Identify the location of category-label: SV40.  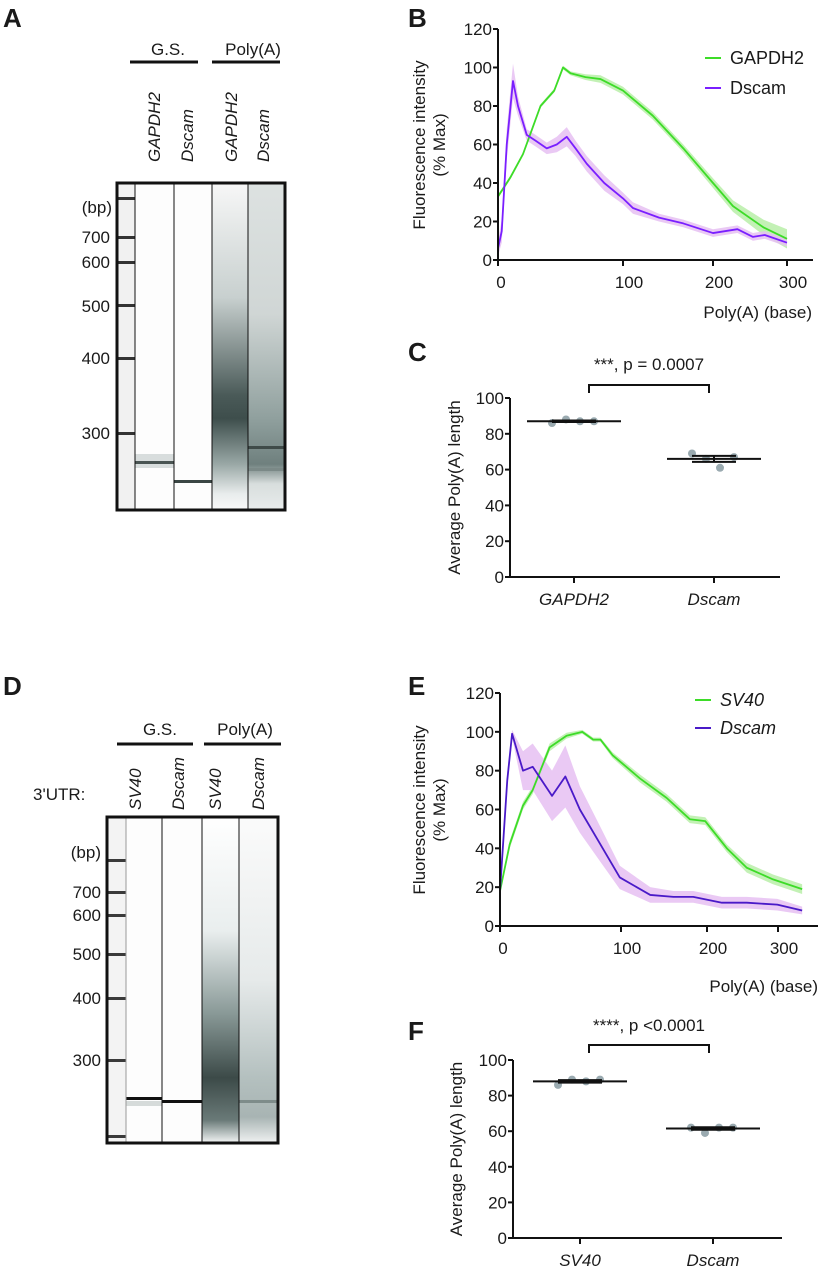
(580, 1260).